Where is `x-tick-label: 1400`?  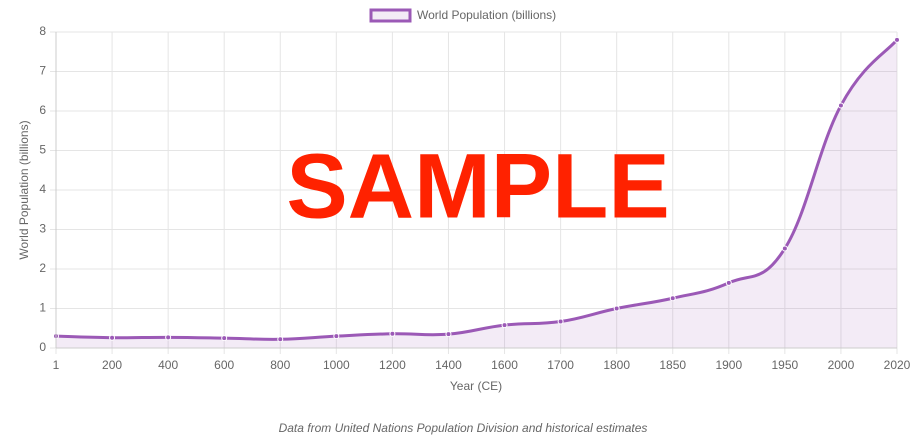 x-tick-label: 1400 is located at coordinates (448, 365).